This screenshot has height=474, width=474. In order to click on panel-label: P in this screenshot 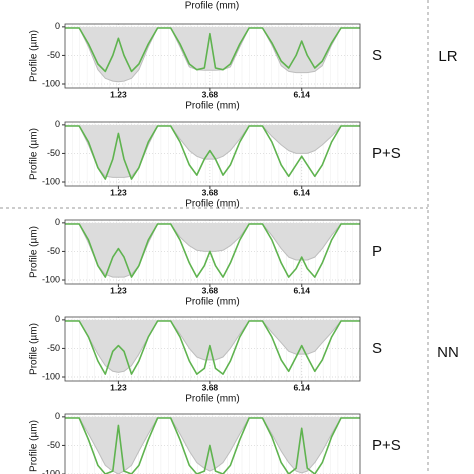, I will do `click(377, 251)`.